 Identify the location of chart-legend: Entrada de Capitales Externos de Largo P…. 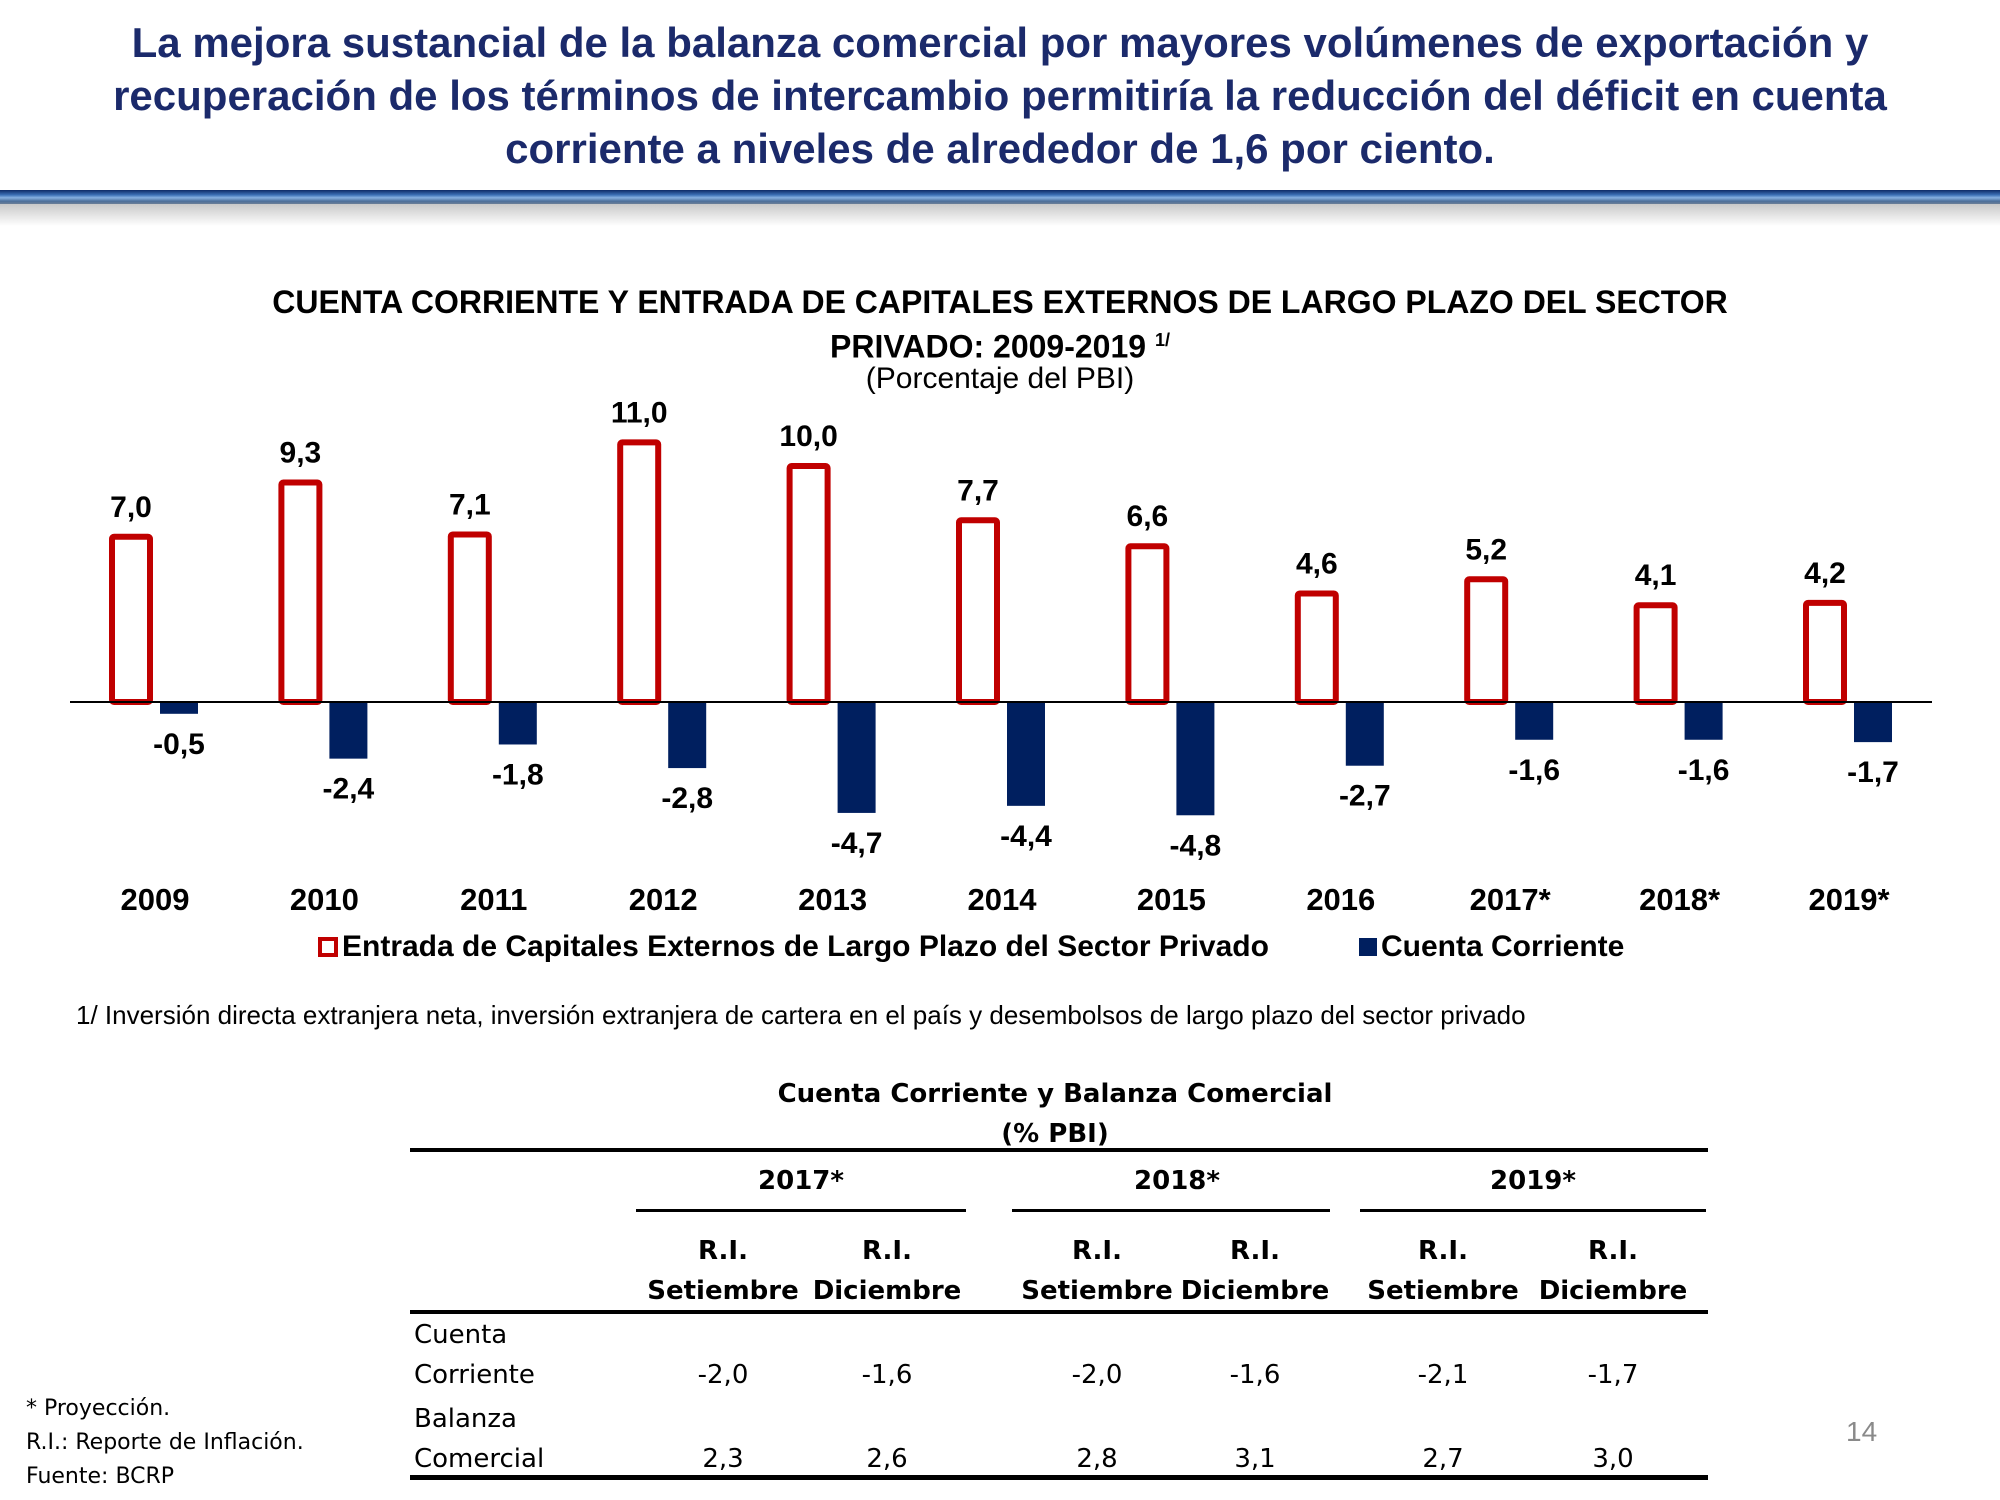
(971, 947).